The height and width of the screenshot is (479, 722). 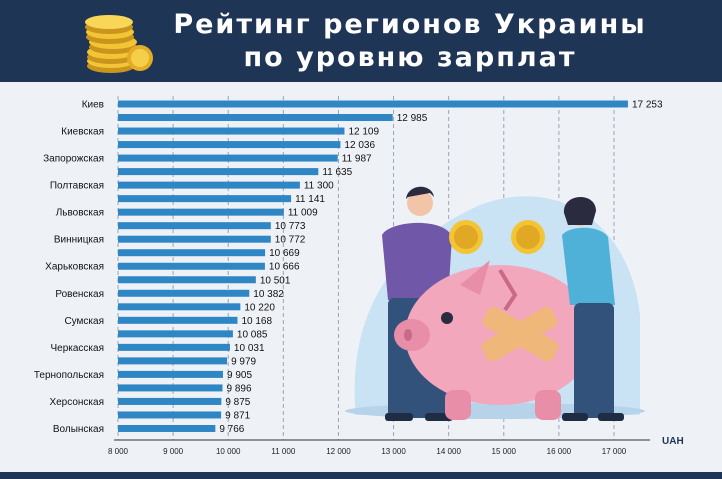 I want to click on footer-bar, so click(x=361, y=475).